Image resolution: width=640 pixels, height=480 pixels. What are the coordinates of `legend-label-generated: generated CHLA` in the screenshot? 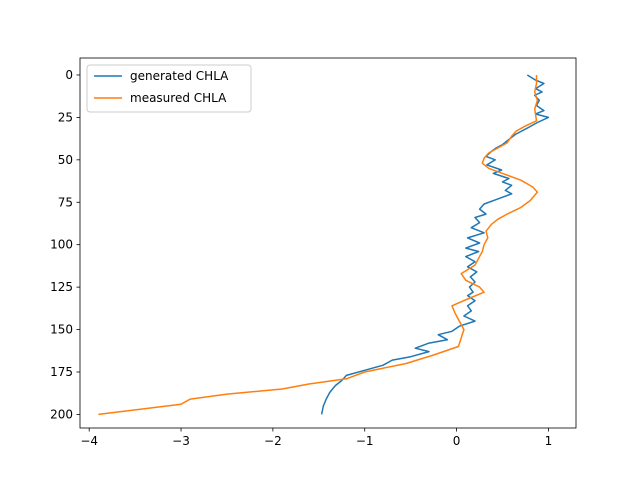 It's located at (179, 76).